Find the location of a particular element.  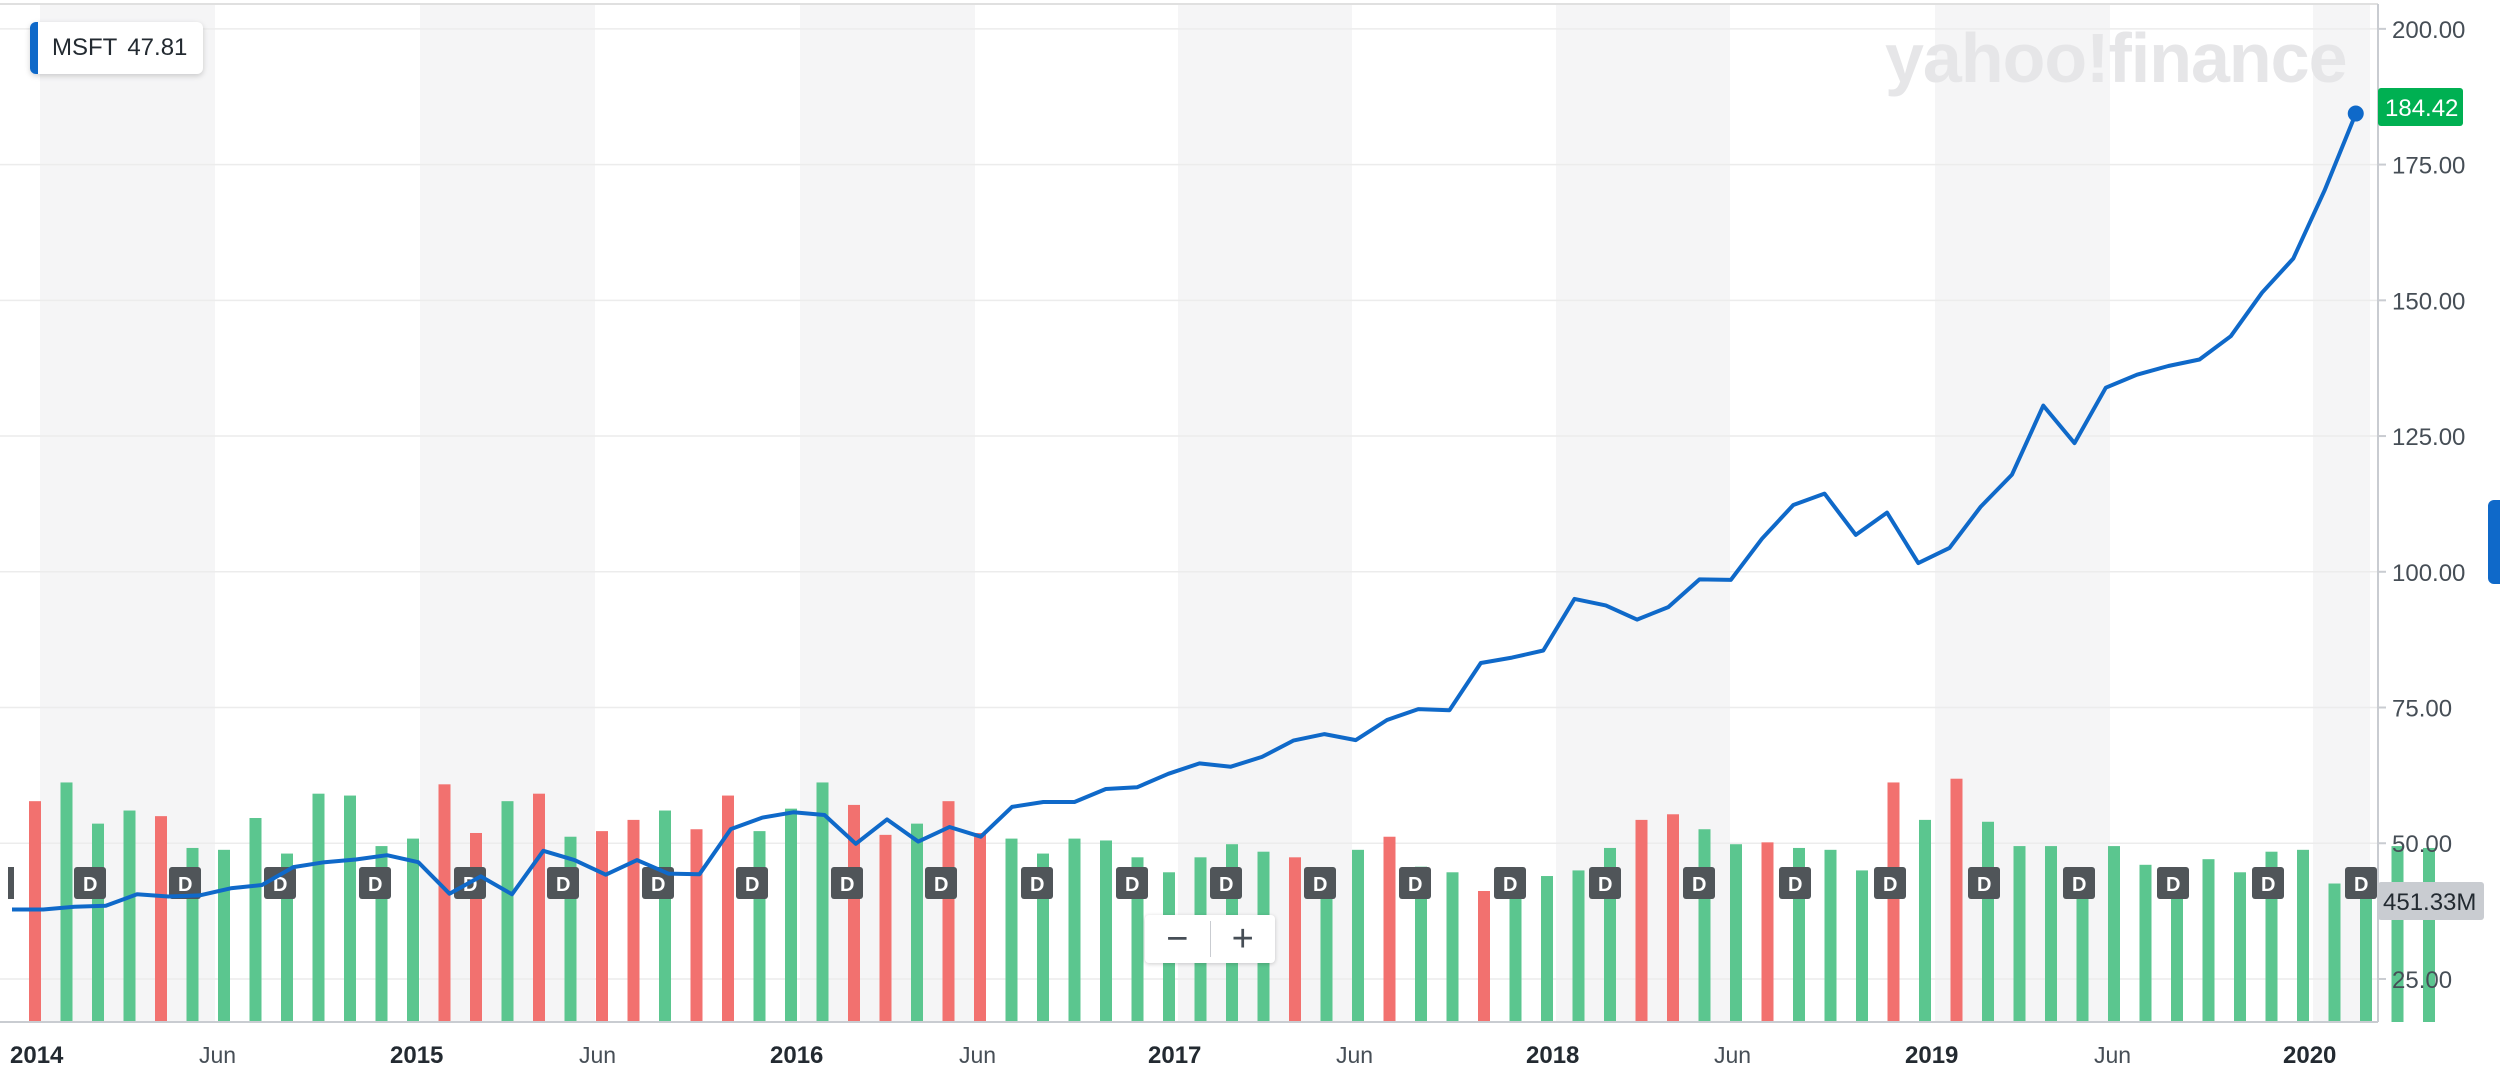

zoom-divider is located at coordinates (1210, 939).